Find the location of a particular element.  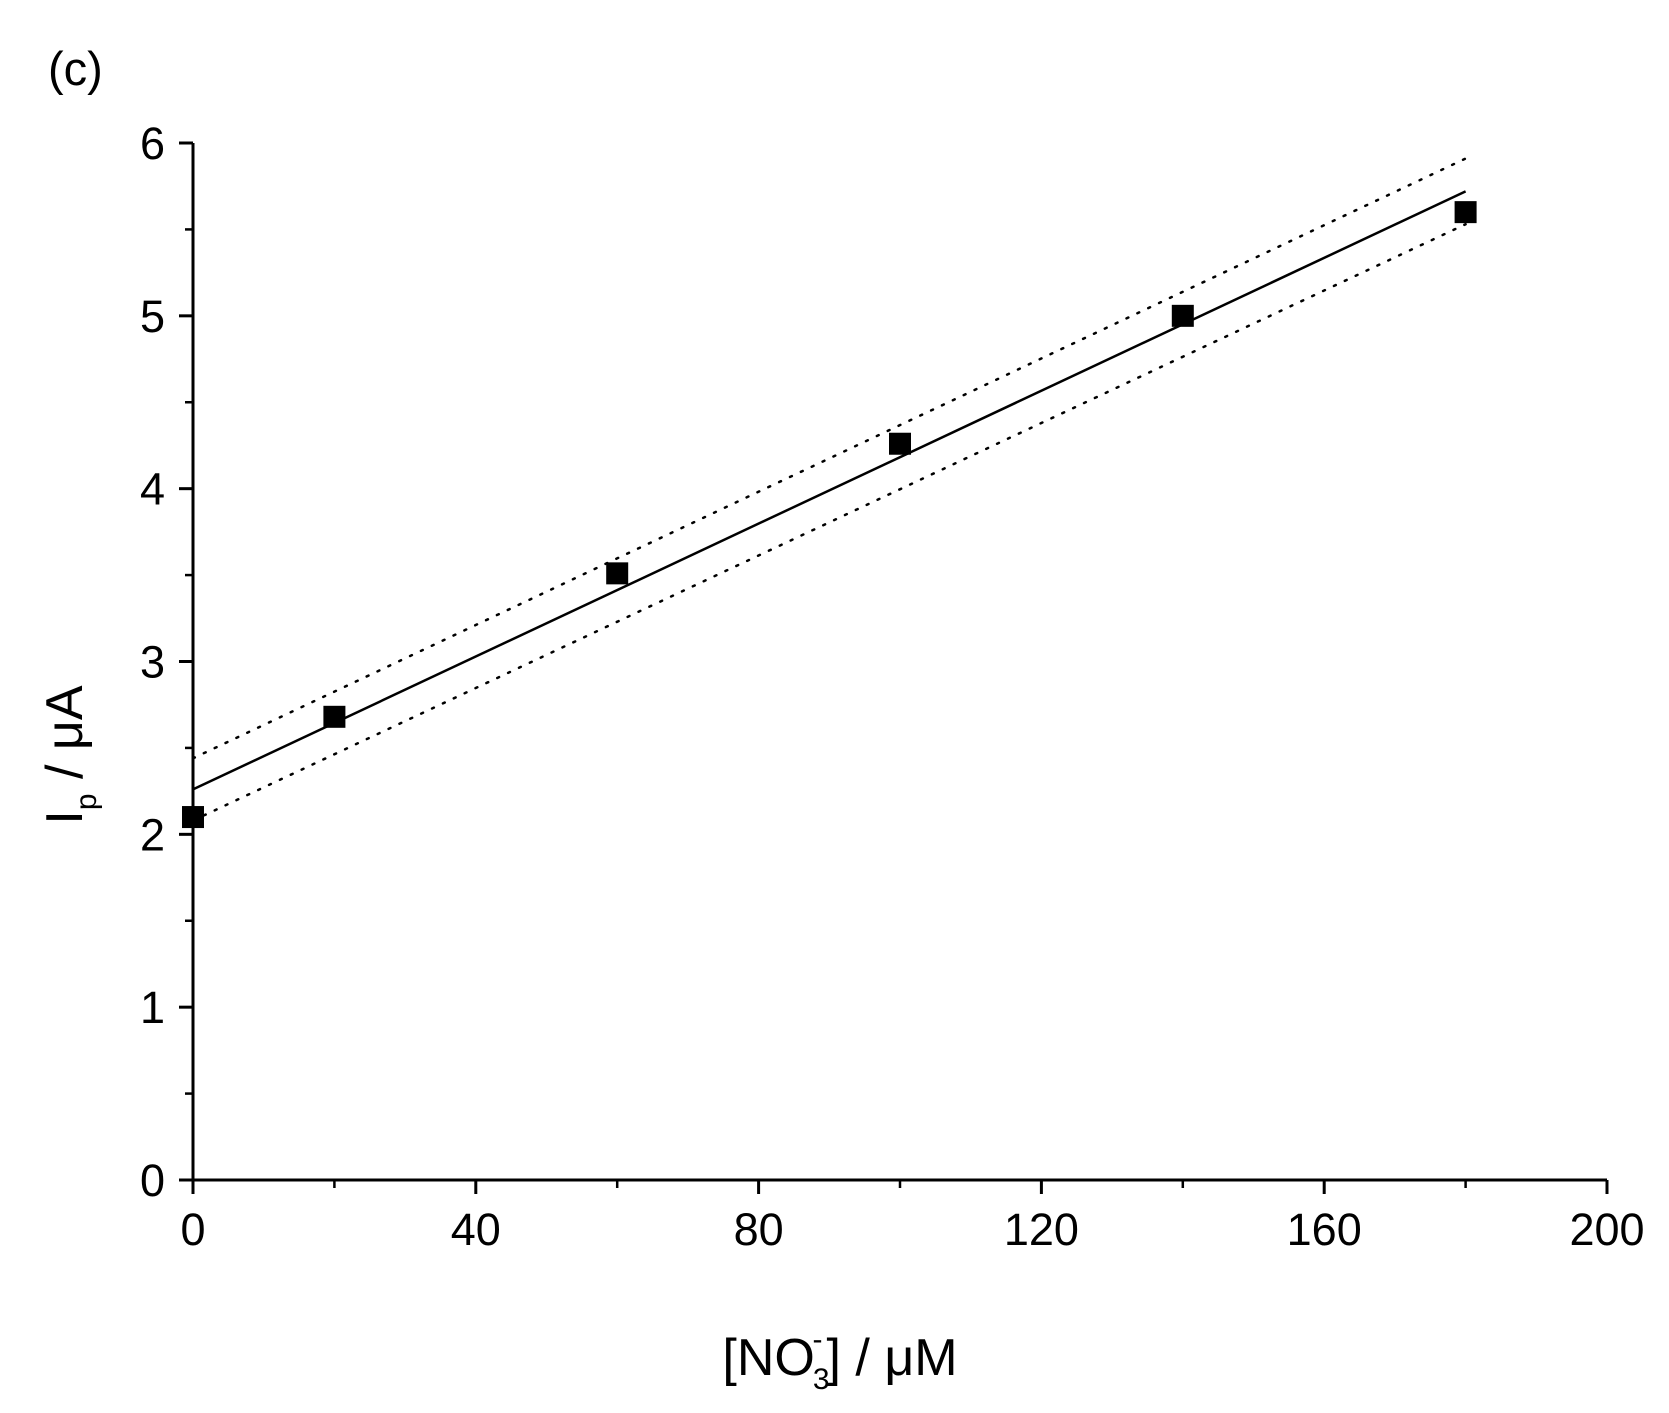

y-tick-label: 5 is located at coordinates (152, 316).